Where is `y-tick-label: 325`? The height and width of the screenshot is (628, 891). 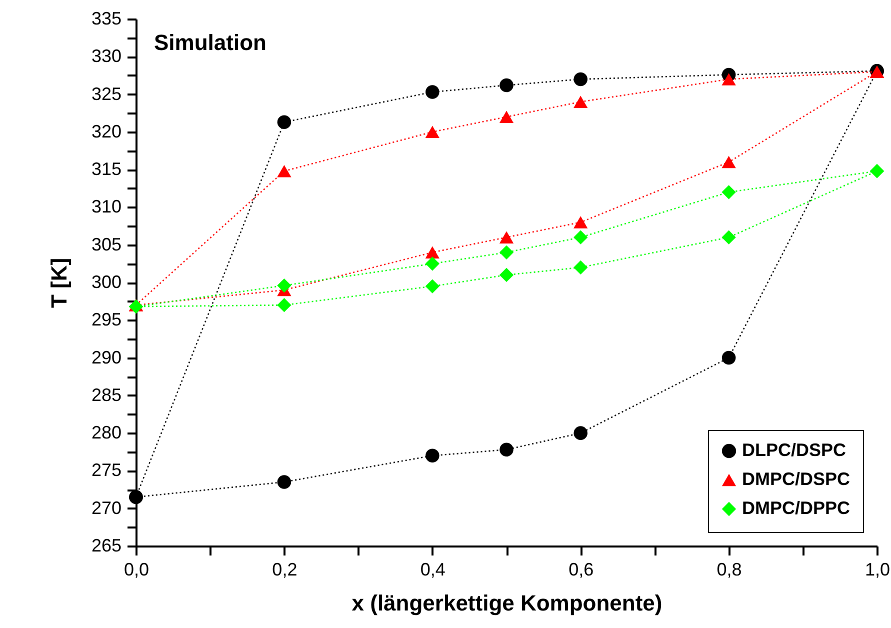 y-tick-label: 325 is located at coordinates (106, 94).